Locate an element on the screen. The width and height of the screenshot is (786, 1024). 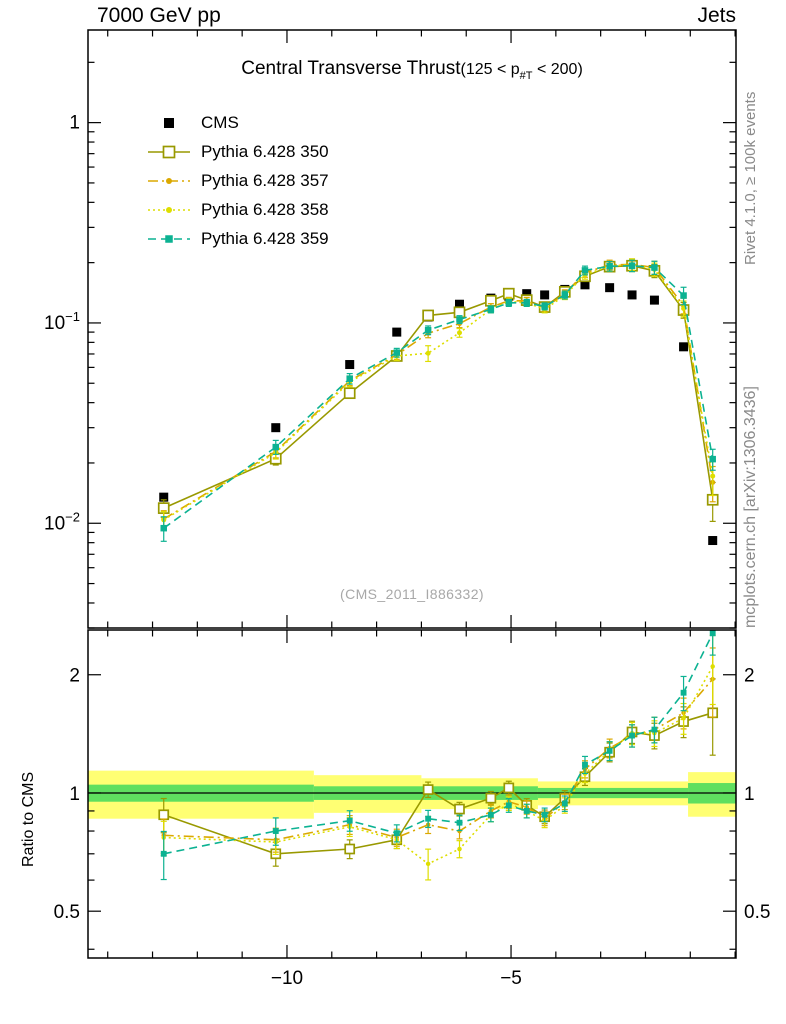
legend-item-pythia-358: Pythia 6.428 358 is located at coordinates (237, 209).